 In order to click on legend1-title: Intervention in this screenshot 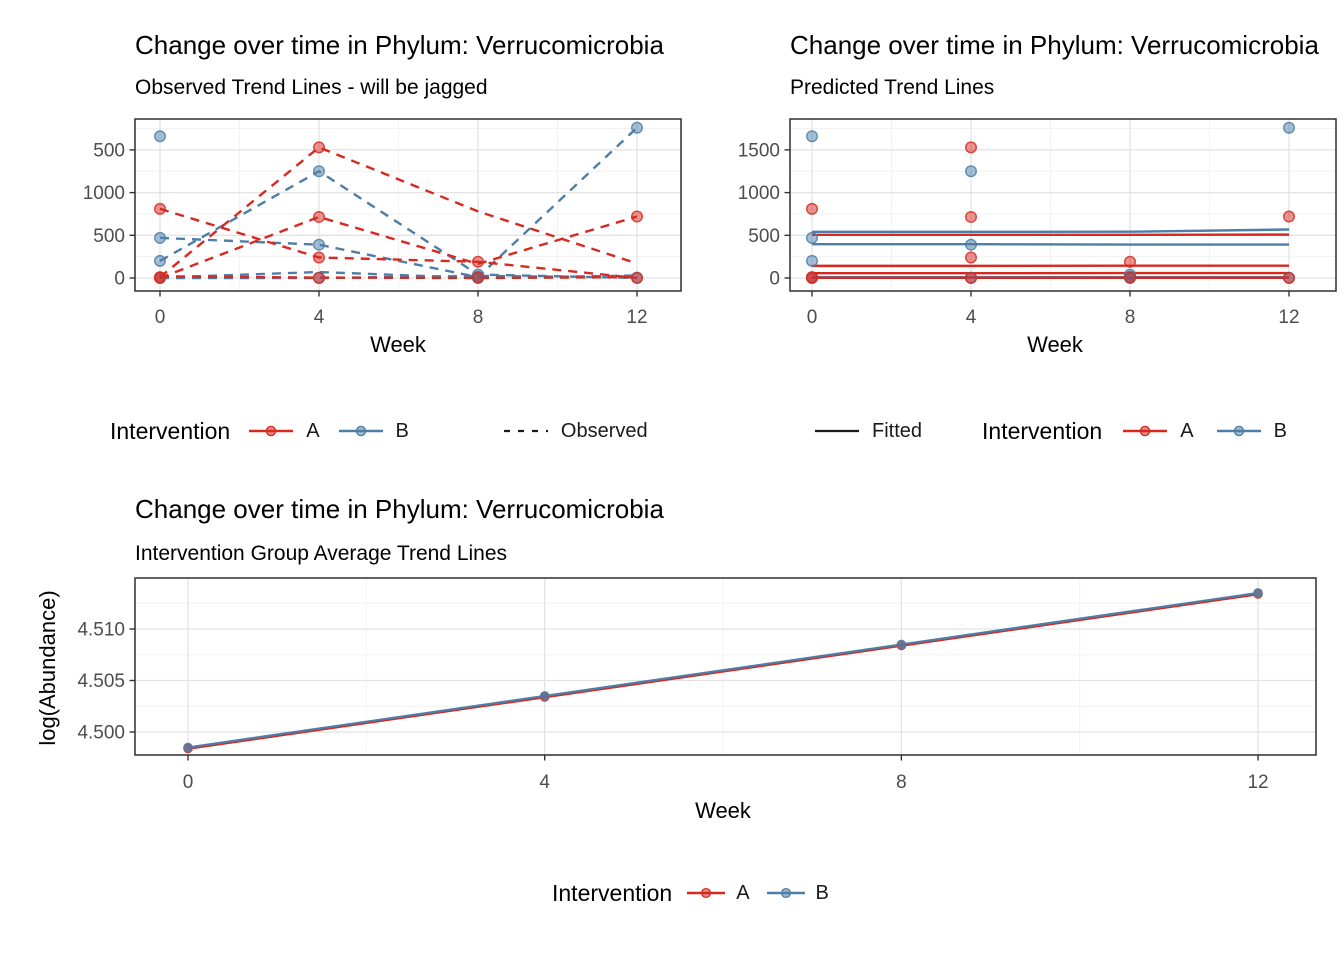, I will do `click(170, 430)`.